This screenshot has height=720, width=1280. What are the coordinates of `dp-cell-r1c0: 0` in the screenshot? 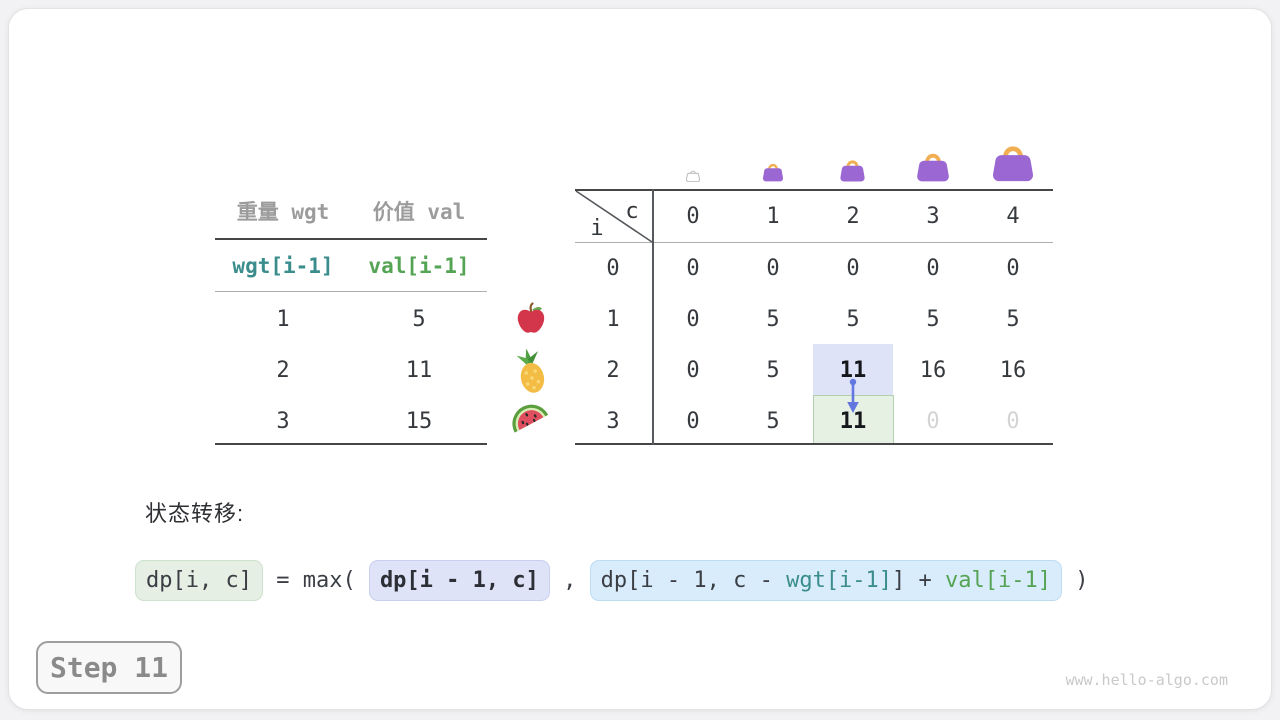 It's located at (693, 319).